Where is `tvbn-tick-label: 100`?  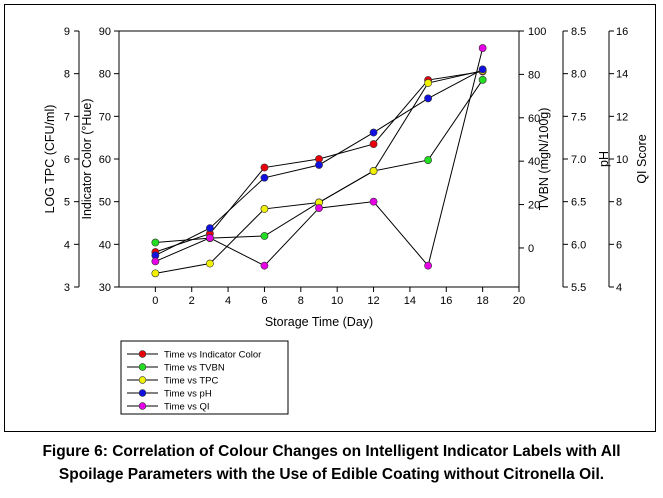 tvbn-tick-label: 100 is located at coordinates (537, 32).